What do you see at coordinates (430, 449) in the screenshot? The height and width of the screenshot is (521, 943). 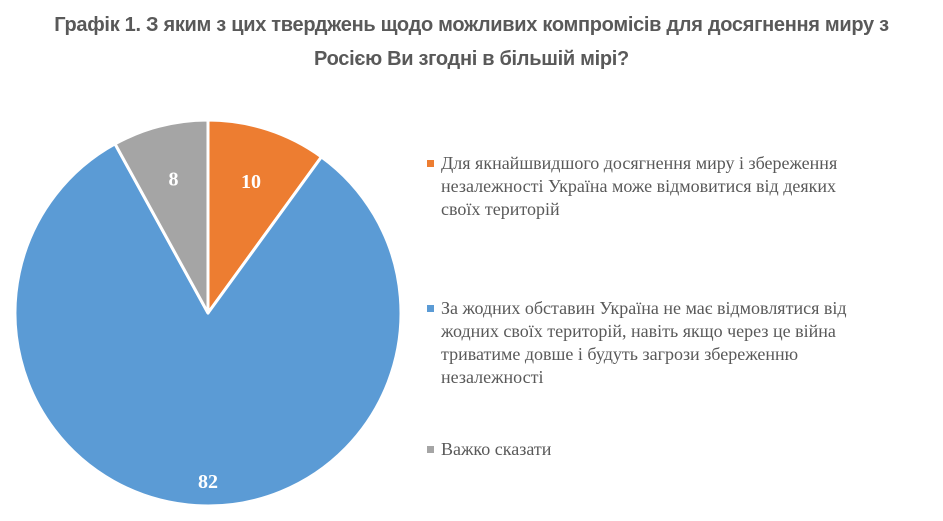 I see `legend-marker-gray-icon` at bounding box center [430, 449].